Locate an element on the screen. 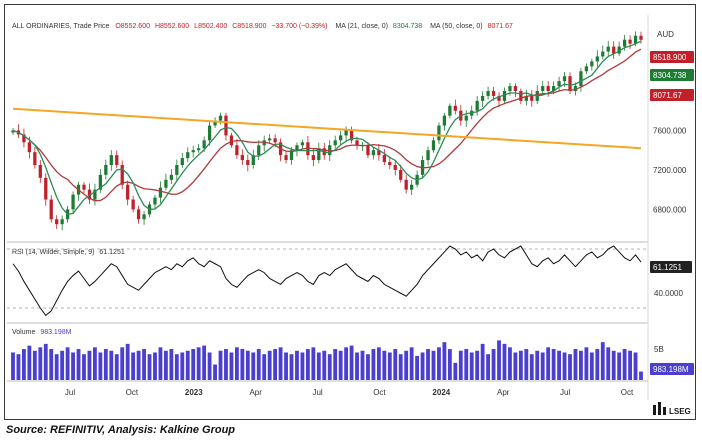  rsi-label: RSI (14, Wilder, Simple, 9) 61.1251 is located at coordinates (68, 252).